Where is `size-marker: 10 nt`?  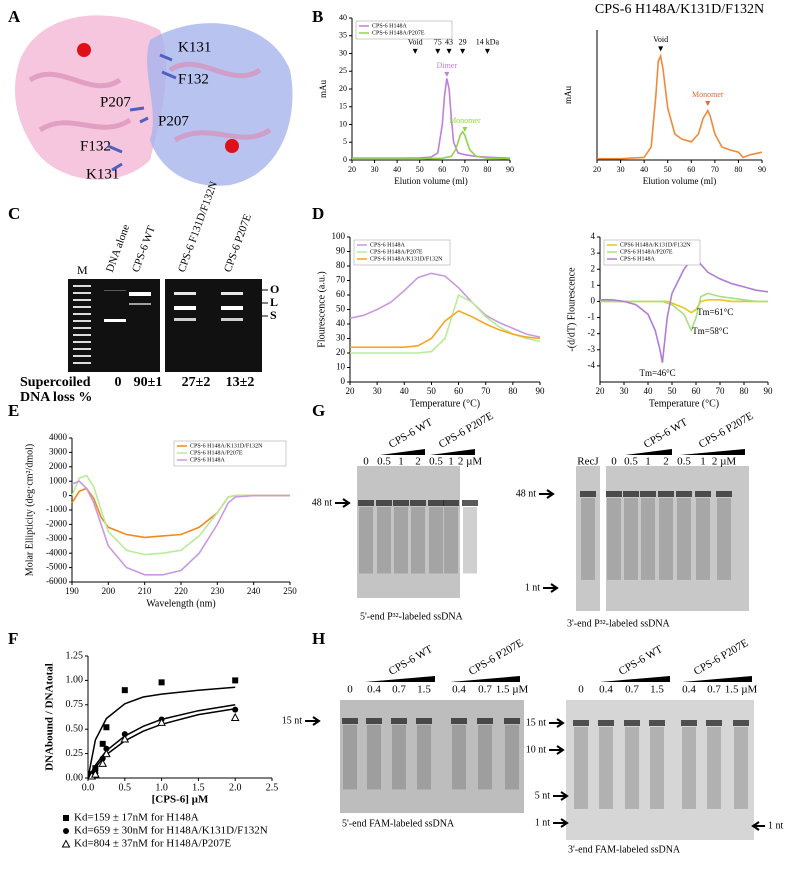 size-marker: 10 nt is located at coordinates (536, 749).